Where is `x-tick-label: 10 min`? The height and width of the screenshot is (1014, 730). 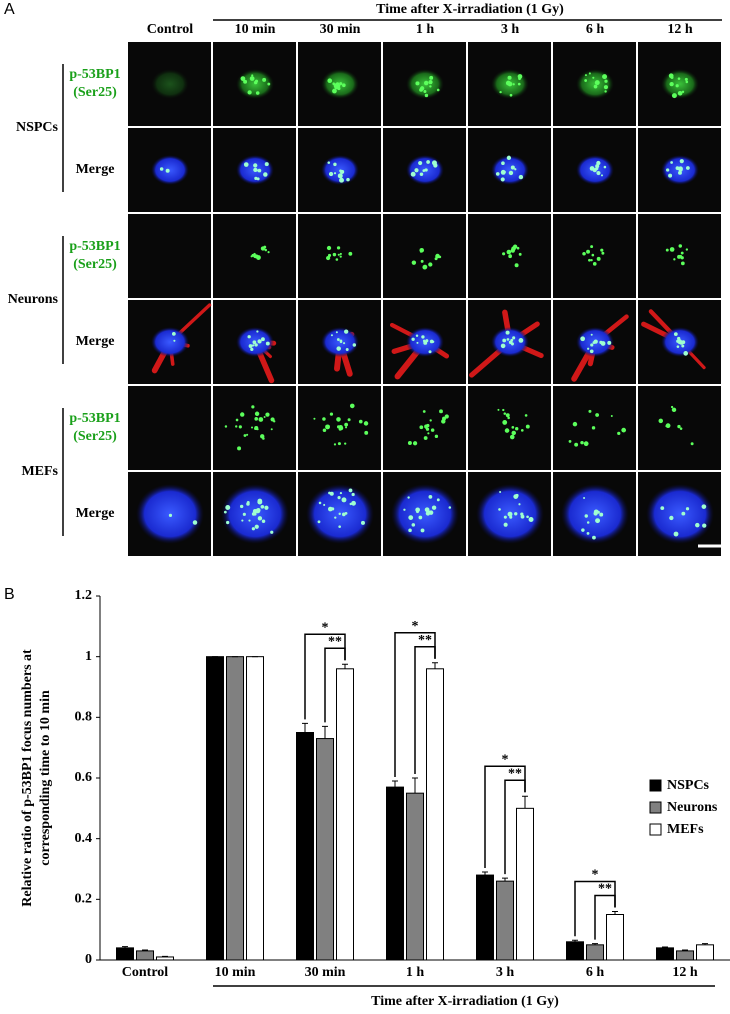 x-tick-label: 10 min is located at coordinates (235, 972).